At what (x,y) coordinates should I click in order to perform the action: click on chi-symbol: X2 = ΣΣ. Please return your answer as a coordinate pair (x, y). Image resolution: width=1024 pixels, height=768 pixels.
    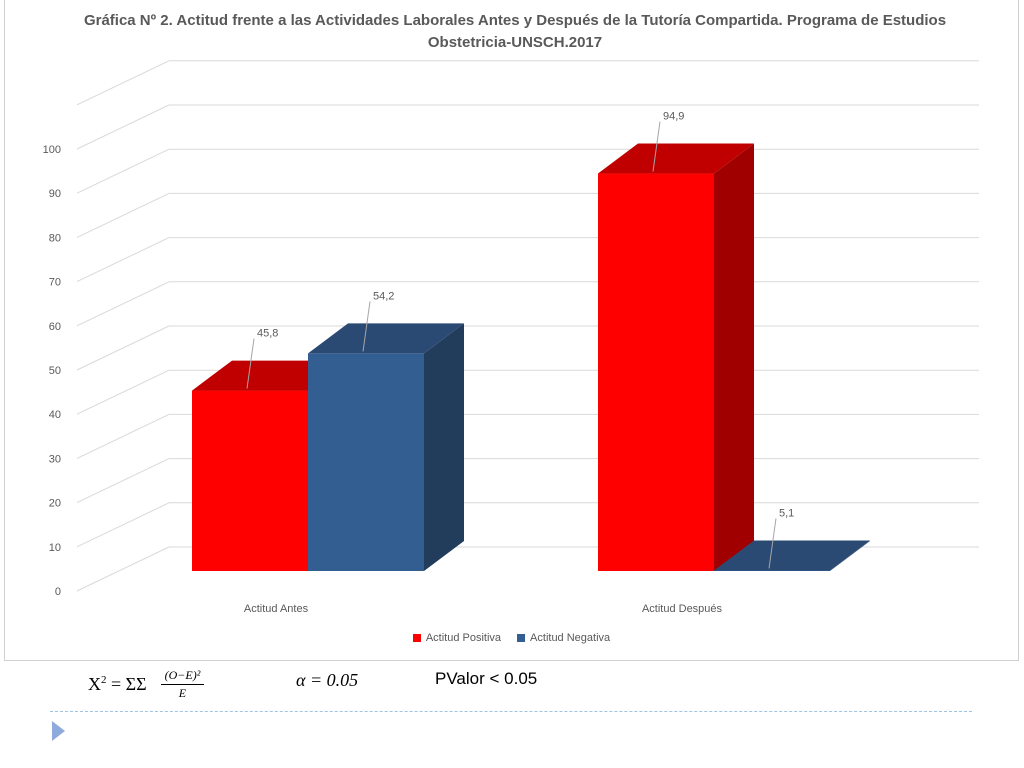
    Looking at the image, I should click on (117, 684).